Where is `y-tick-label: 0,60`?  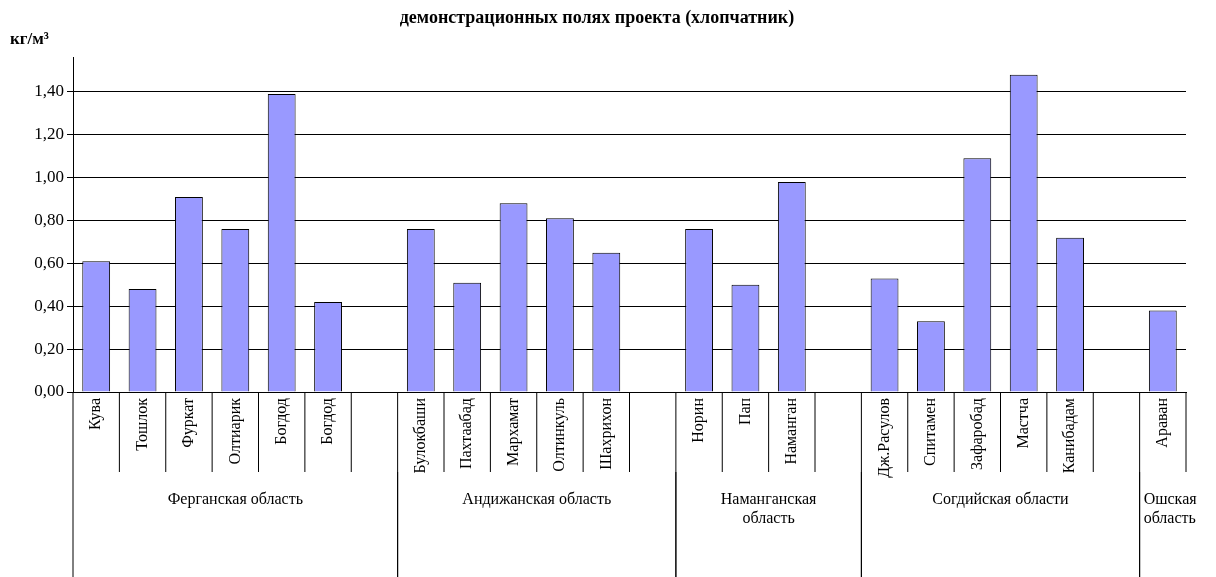
y-tick-label: 0,60 is located at coordinates (49, 262).